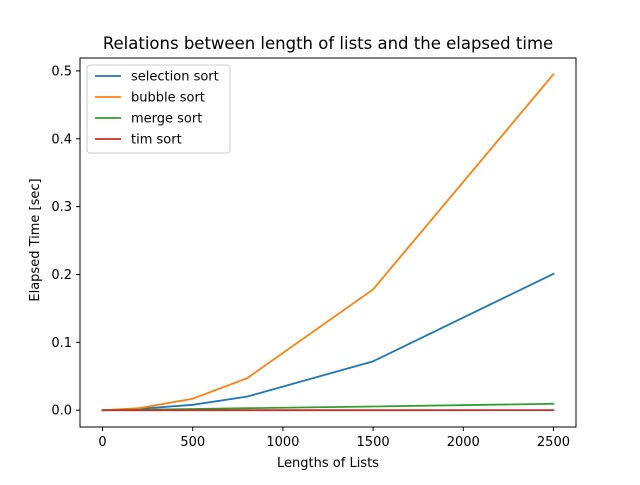 The width and height of the screenshot is (640, 485). Describe the element at coordinates (61, 275) in the screenshot. I see `y-tick-label: 0.2` at that location.